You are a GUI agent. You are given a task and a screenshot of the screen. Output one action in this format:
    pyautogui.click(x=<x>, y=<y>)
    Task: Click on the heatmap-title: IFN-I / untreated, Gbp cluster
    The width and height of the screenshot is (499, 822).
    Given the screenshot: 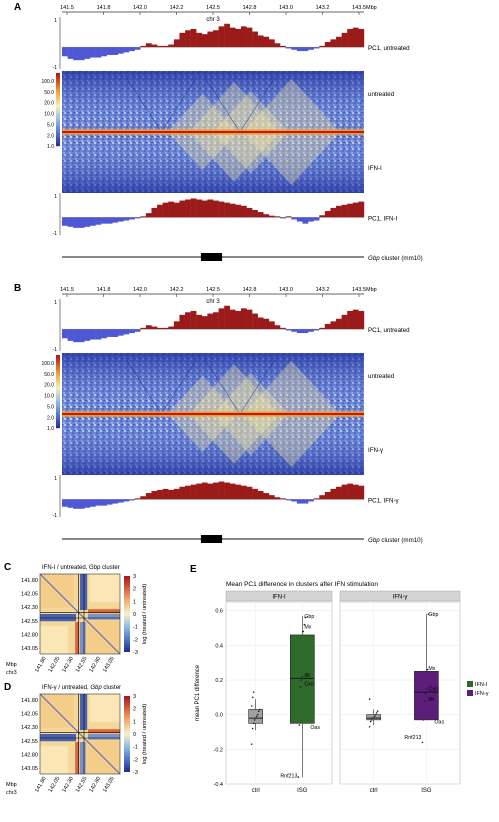 What is the action you would take?
    pyautogui.click(x=81, y=568)
    